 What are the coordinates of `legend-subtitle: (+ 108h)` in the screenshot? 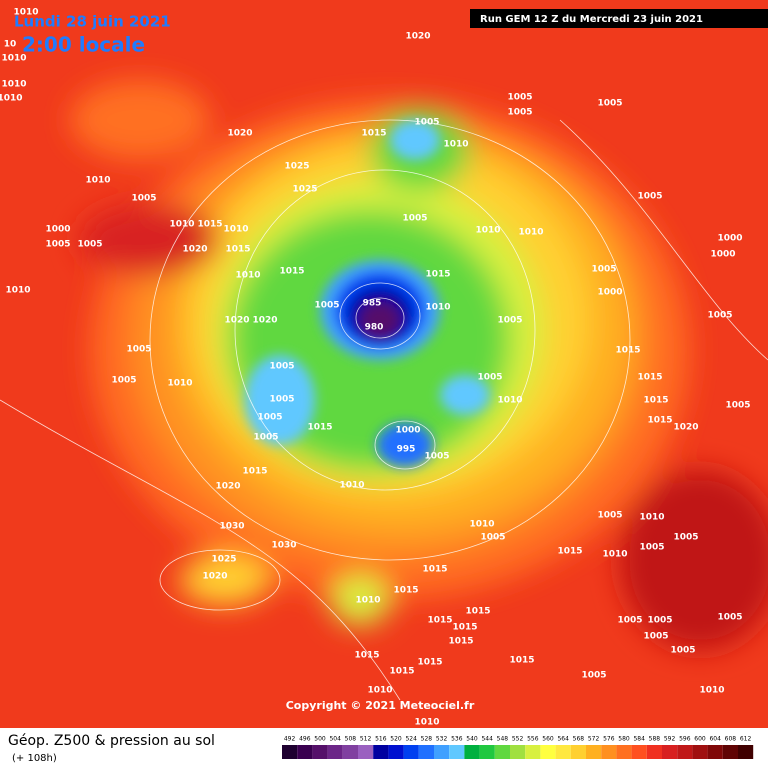 It's located at (34, 758).